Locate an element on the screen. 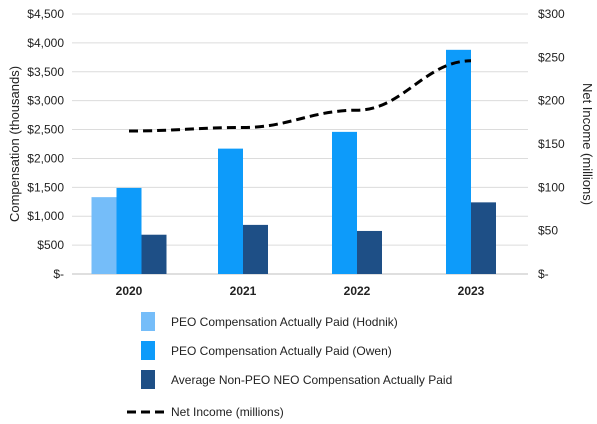 The height and width of the screenshot is (424, 597). right-tick-label: $200 is located at coordinates (551, 101).